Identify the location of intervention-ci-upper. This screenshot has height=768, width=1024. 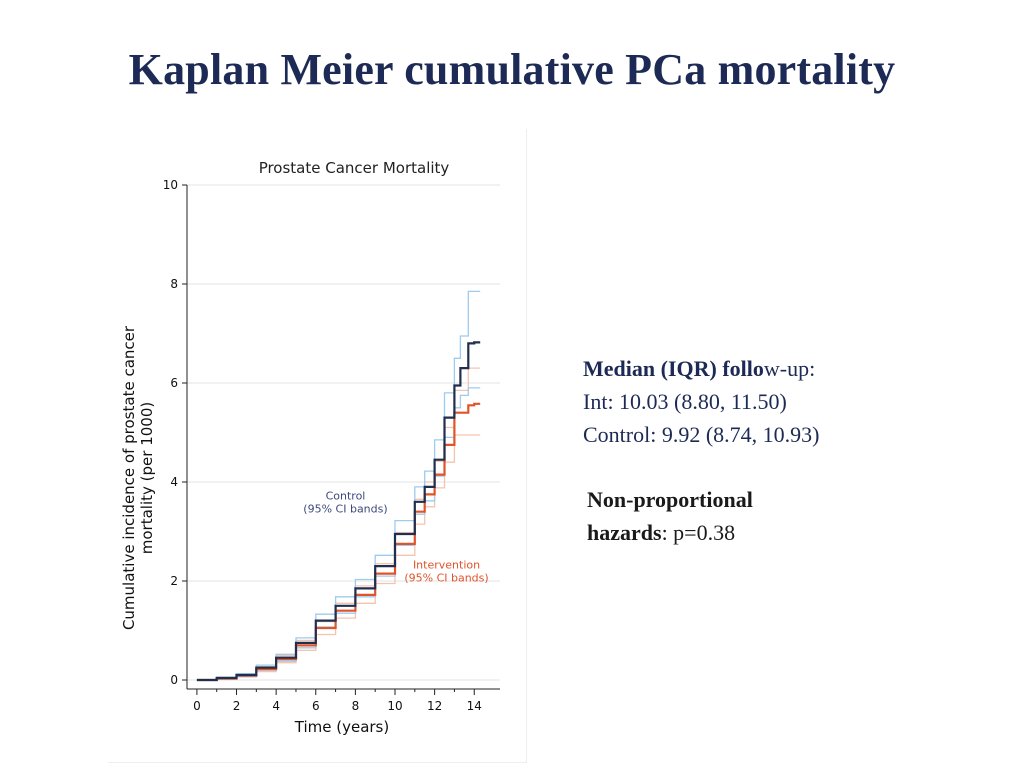
(338, 524).